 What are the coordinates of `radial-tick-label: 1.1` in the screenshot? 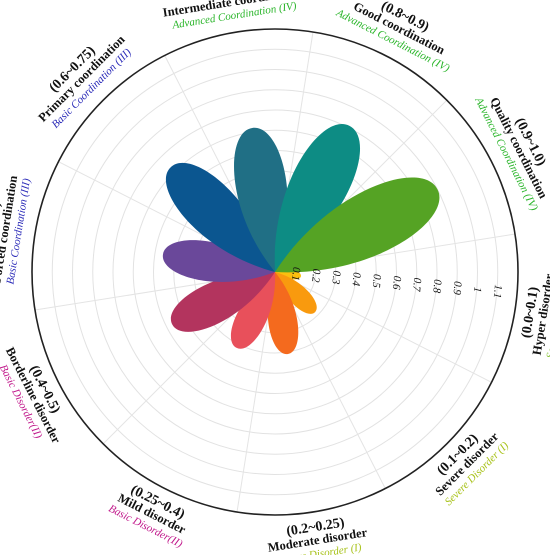 It's located at (497, 291).